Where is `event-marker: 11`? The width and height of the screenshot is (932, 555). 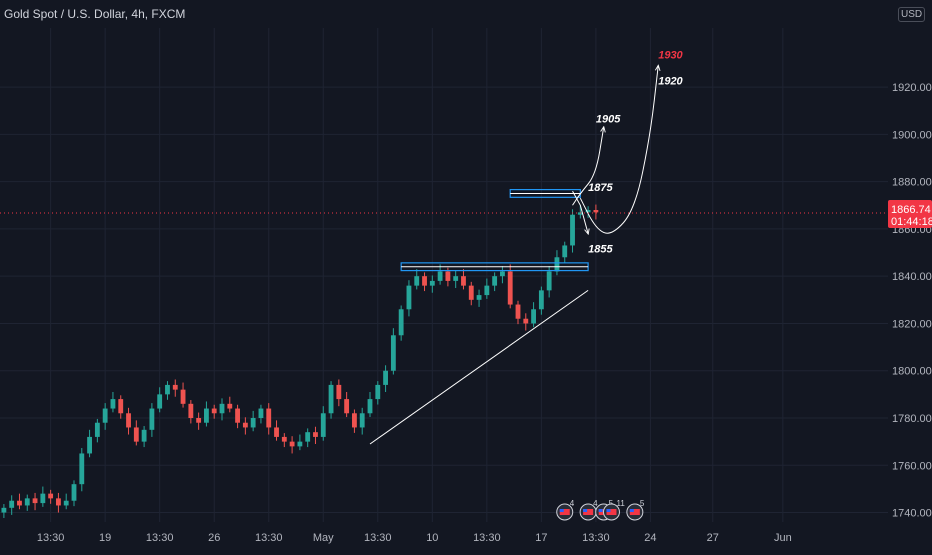
event-marker: 11 is located at coordinates (613, 510).